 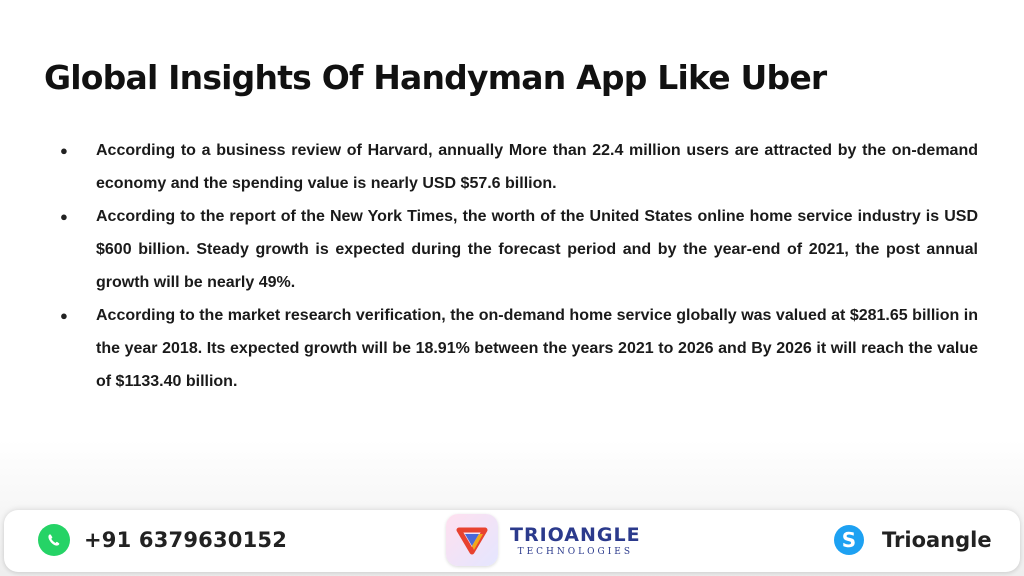 I want to click on trioangle-logo-icon, so click(x=472, y=540).